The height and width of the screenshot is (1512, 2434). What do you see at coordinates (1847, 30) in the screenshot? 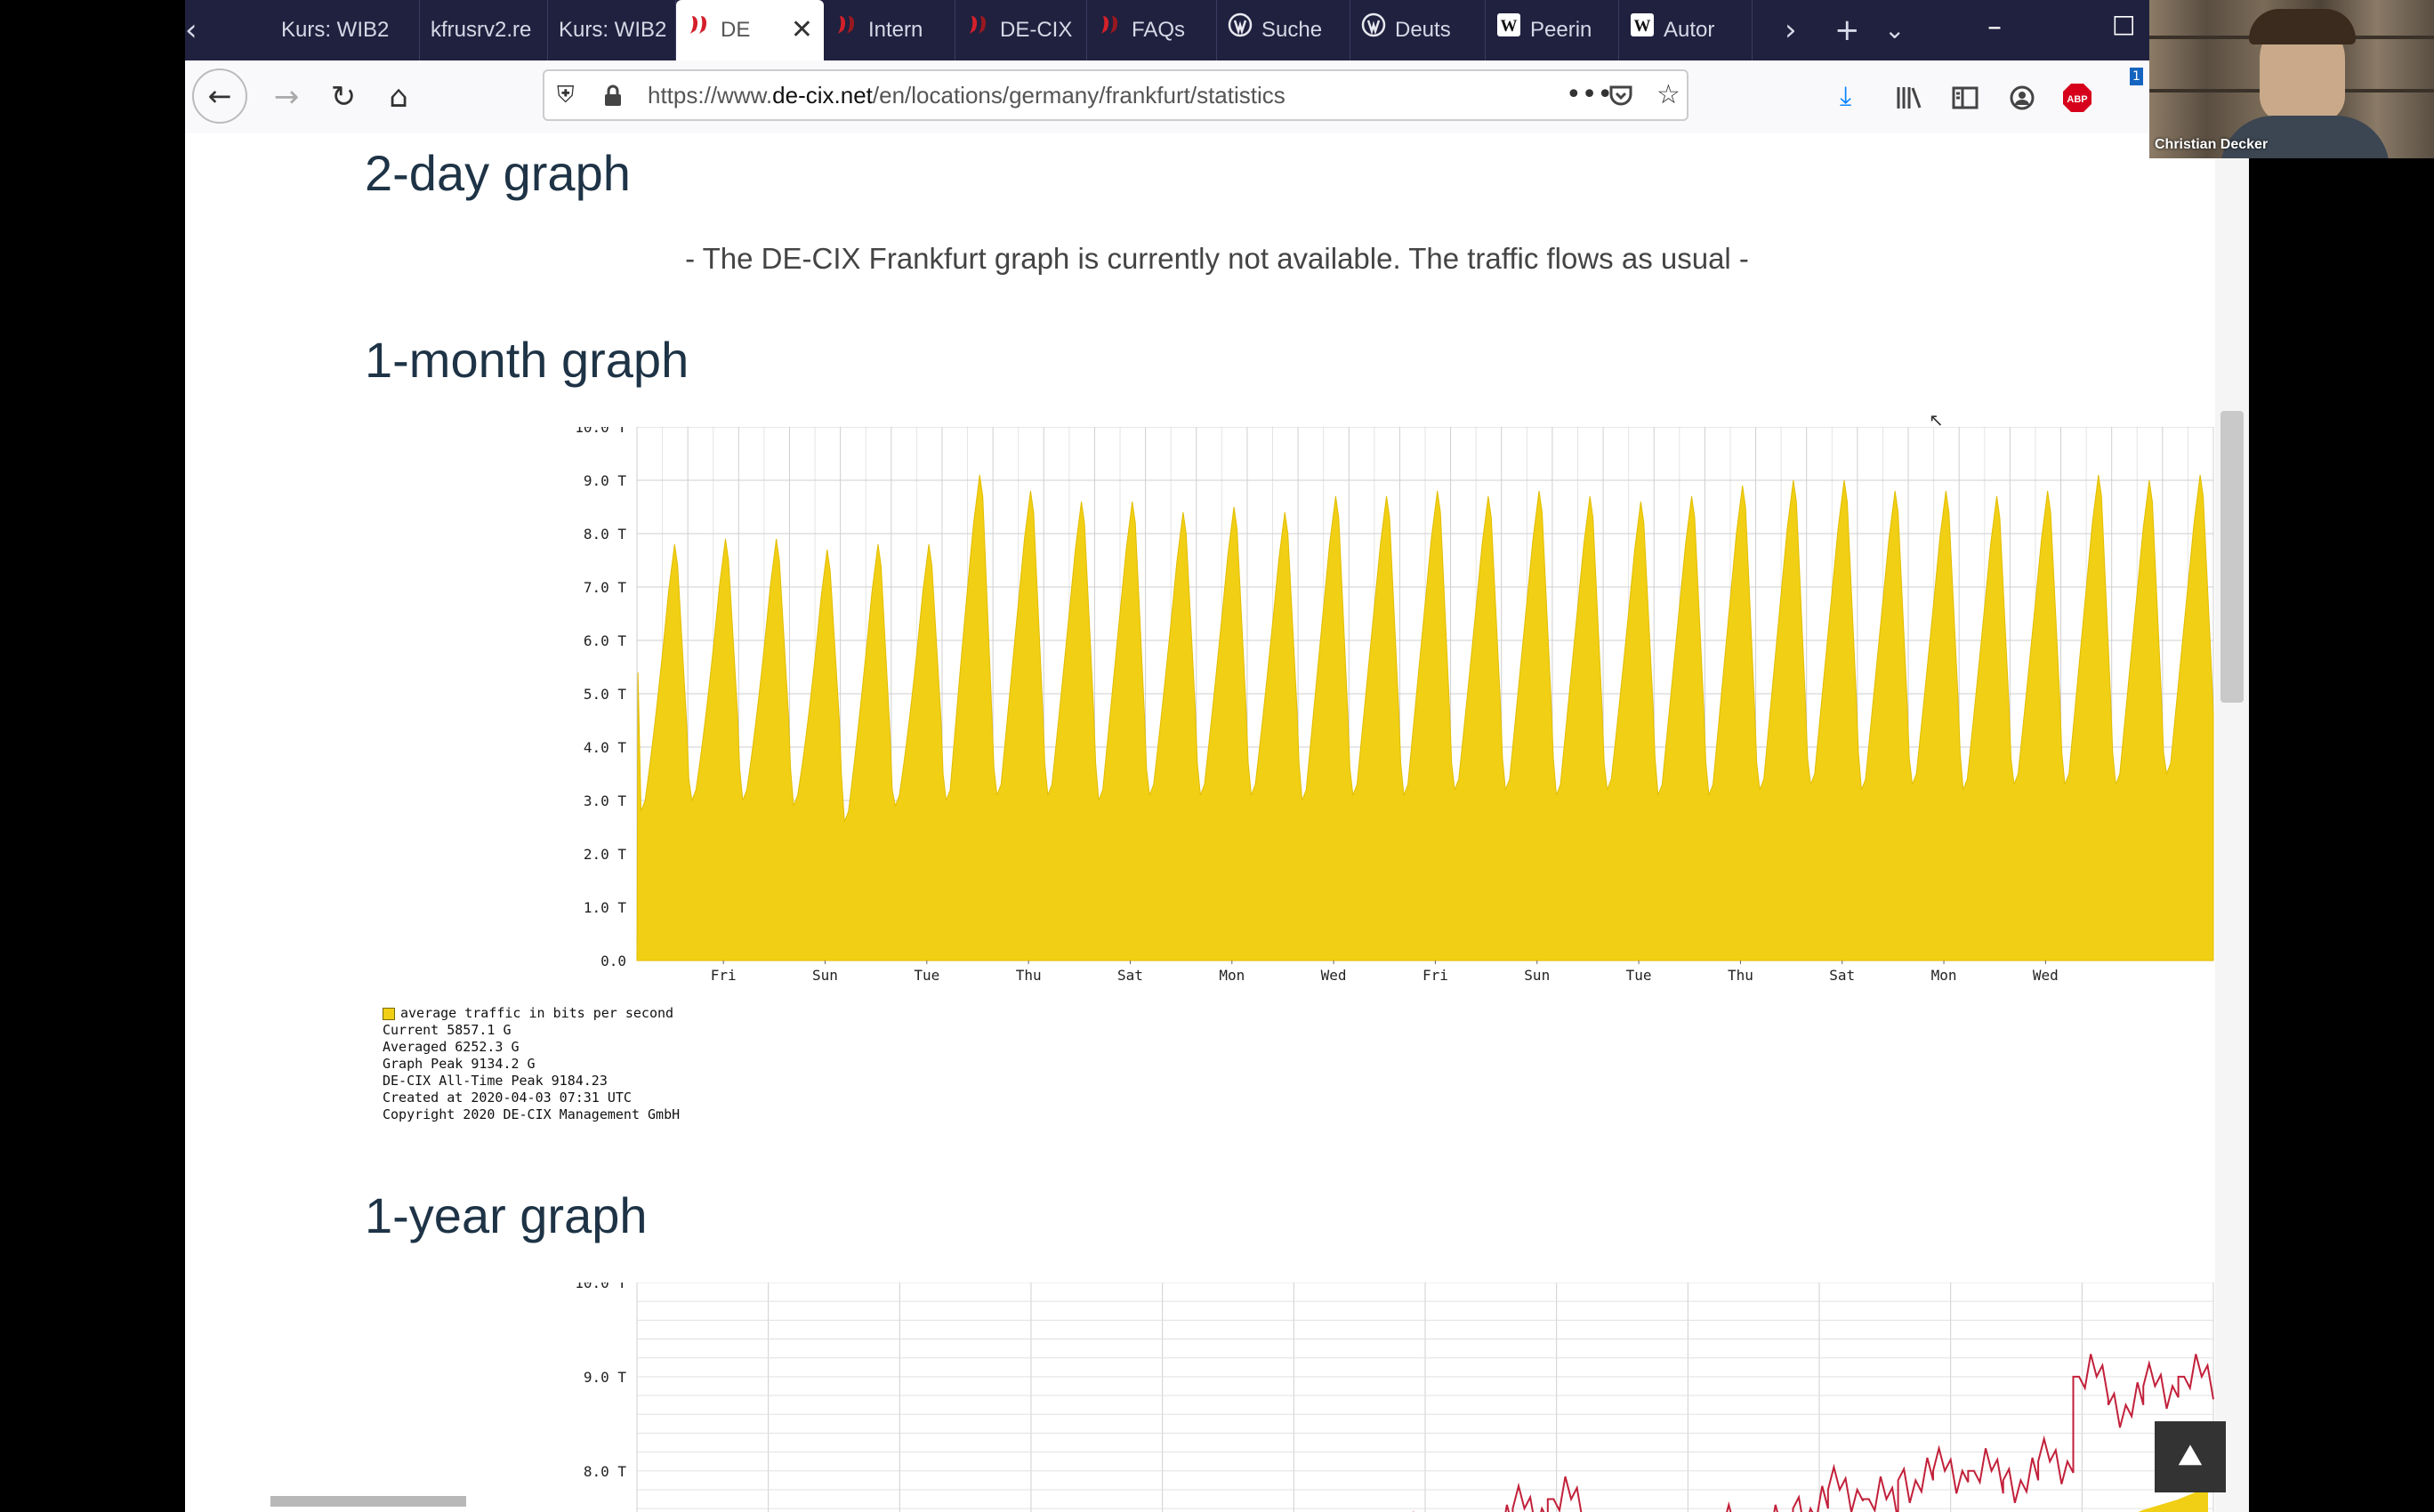
I see `new-tab-icon: +` at bounding box center [1847, 30].